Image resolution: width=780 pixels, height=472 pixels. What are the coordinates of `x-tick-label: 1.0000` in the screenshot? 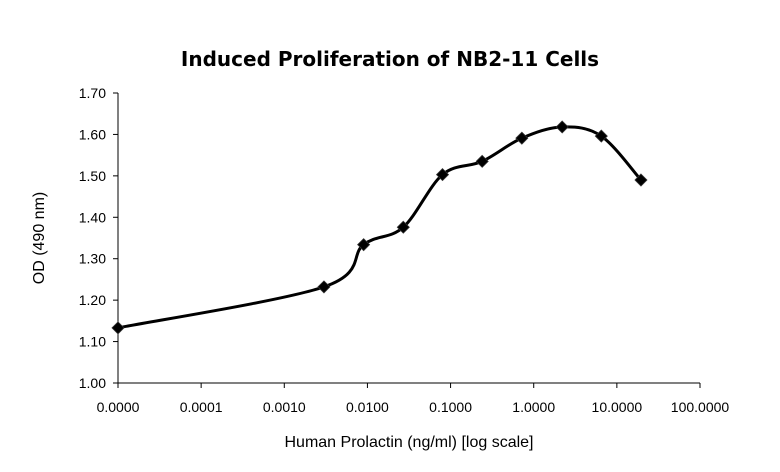 It's located at (533, 407).